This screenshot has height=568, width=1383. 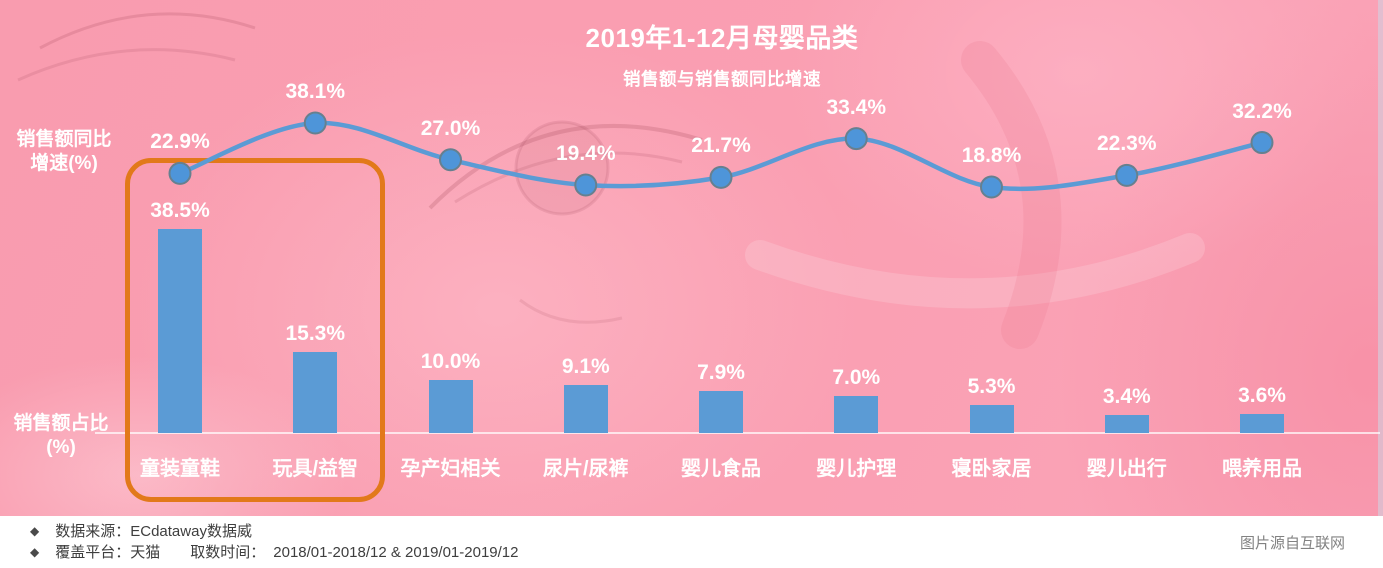 What do you see at coordinates (450, 361) in the screenshot?
I see `bar-value-label: 10.0%` at bounding box center [450, 361].